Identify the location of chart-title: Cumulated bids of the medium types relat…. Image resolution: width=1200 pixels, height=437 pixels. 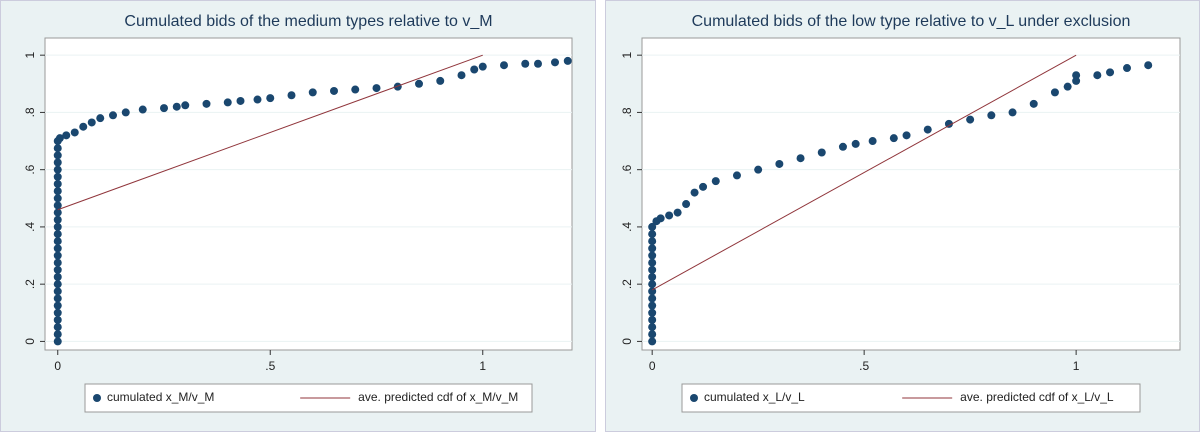
(308, 21).